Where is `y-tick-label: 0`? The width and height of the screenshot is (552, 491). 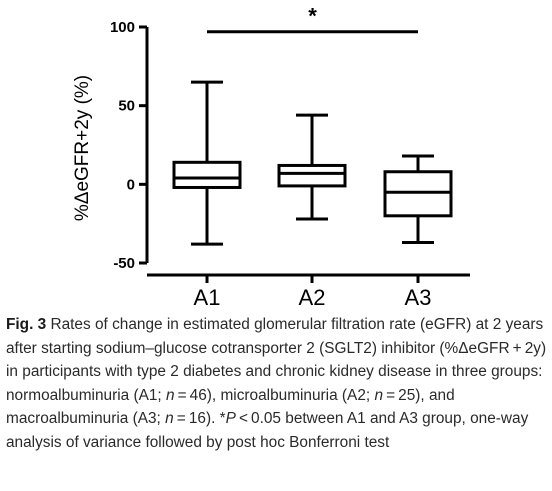 y-tick-label: 0 is located at coordinates (131, 184).